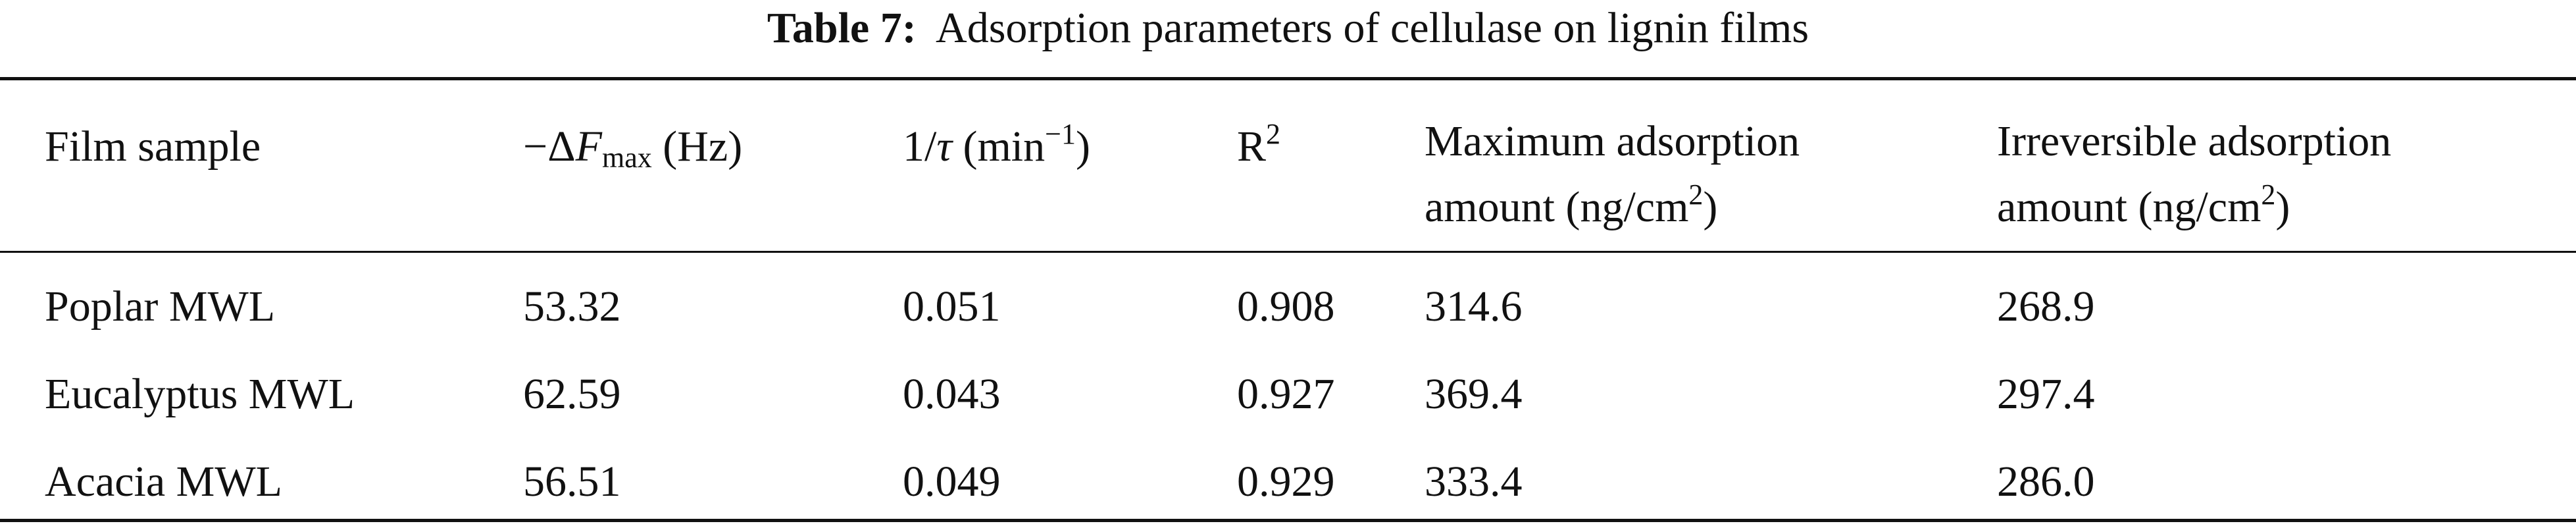 The width and height of the screenshot is (2576, 530). I want to click on table-cell: 297.4, so click(2046, 394).